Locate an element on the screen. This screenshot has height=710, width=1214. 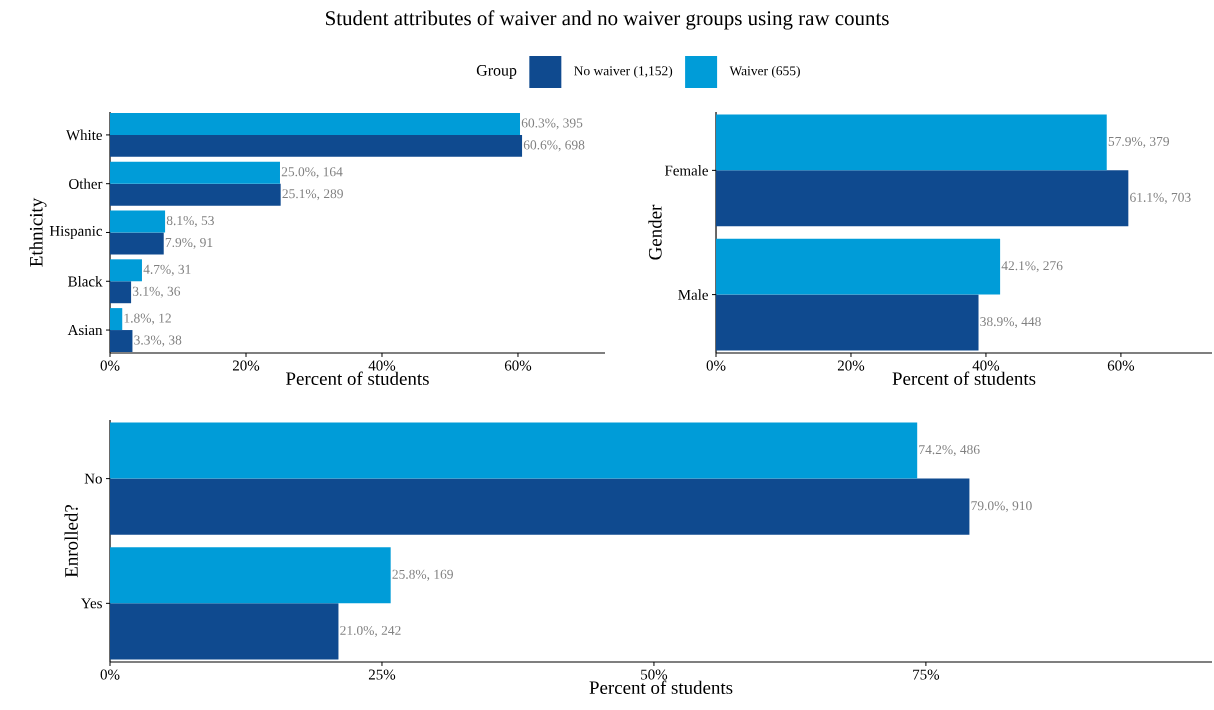
data-label: 61.1%, 703 is located at coordinates (1160, 198).